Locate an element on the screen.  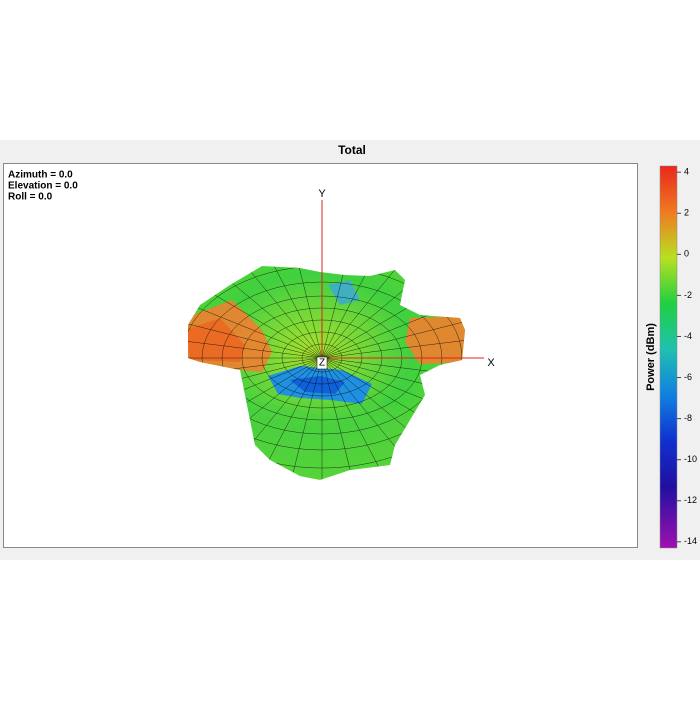
z-axis-box is located at coordinates (322, 363).